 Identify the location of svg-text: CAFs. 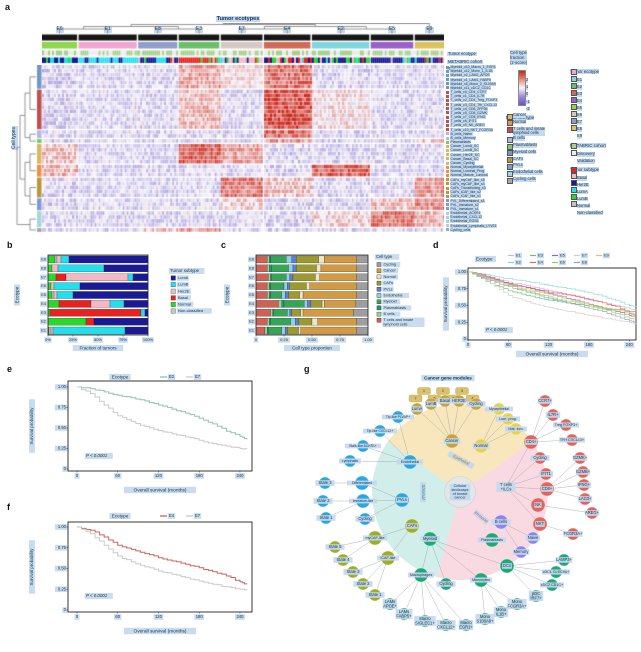
(412, 525).